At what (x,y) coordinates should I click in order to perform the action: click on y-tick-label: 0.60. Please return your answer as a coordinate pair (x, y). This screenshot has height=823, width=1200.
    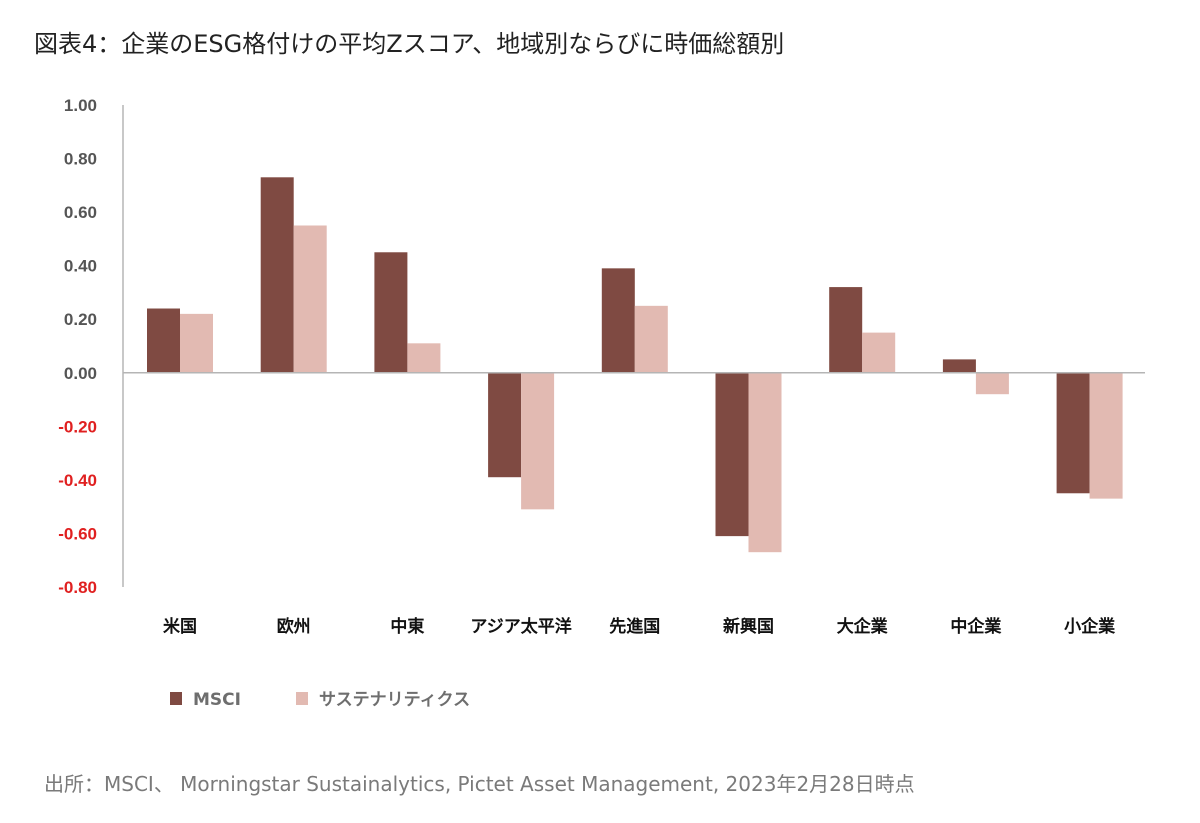
    Looking at the image, I should click on (80, 212).